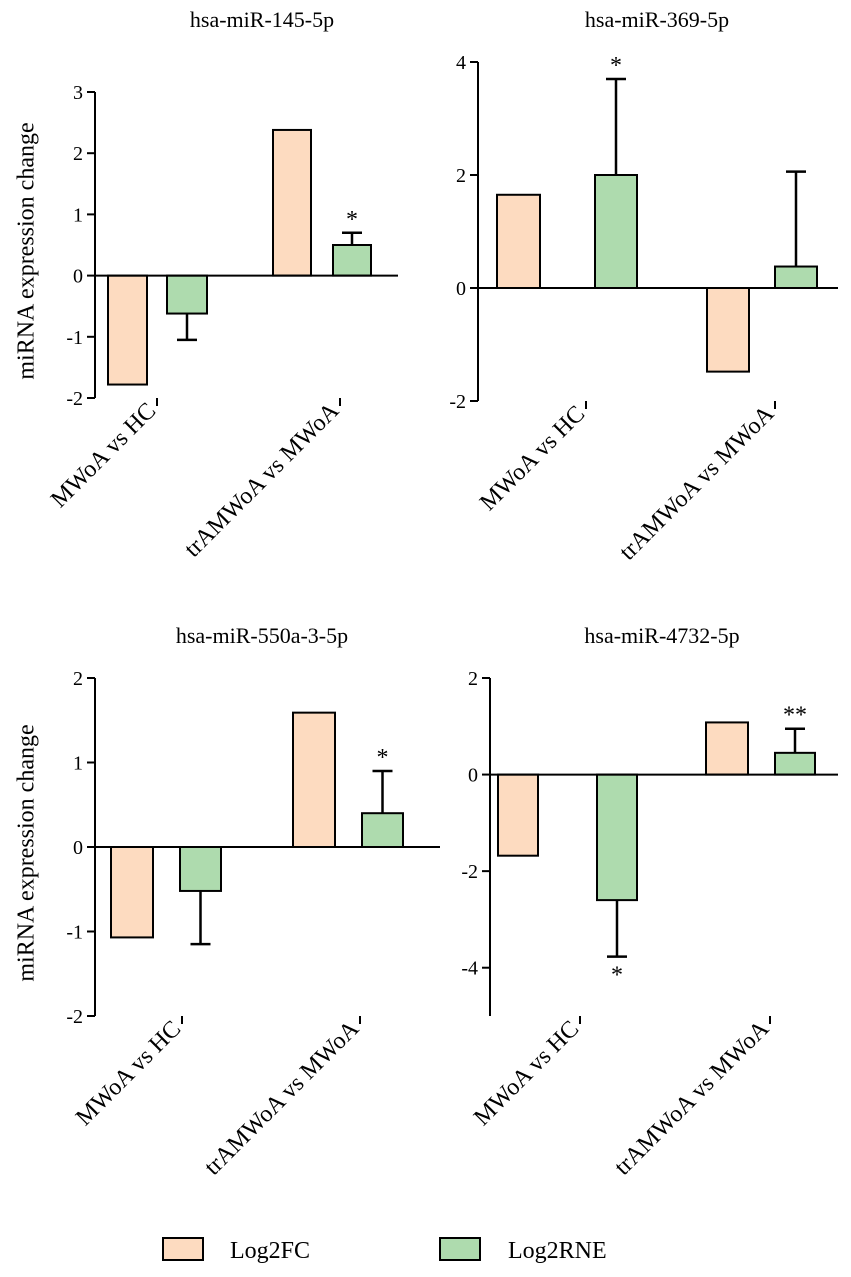  Describe the element at coordinates (461, 63) in the screenshot. I see `y-tick-label: 4` at that location.